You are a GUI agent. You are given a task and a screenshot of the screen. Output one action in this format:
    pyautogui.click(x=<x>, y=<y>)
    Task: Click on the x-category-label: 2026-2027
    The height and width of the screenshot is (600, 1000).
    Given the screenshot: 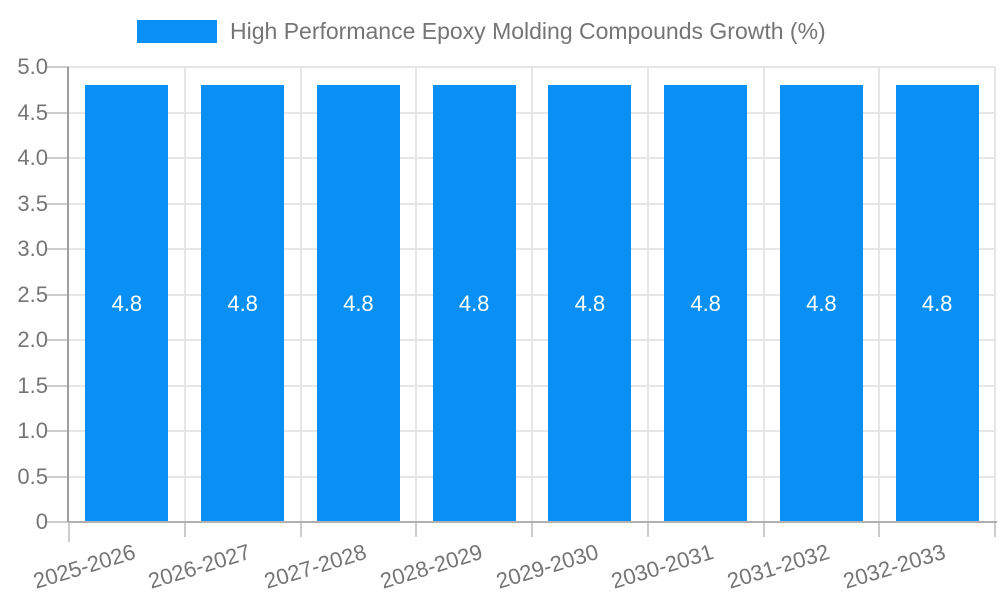 What is the action you would take?
    pyautogui.click(x=199, y=566)
    